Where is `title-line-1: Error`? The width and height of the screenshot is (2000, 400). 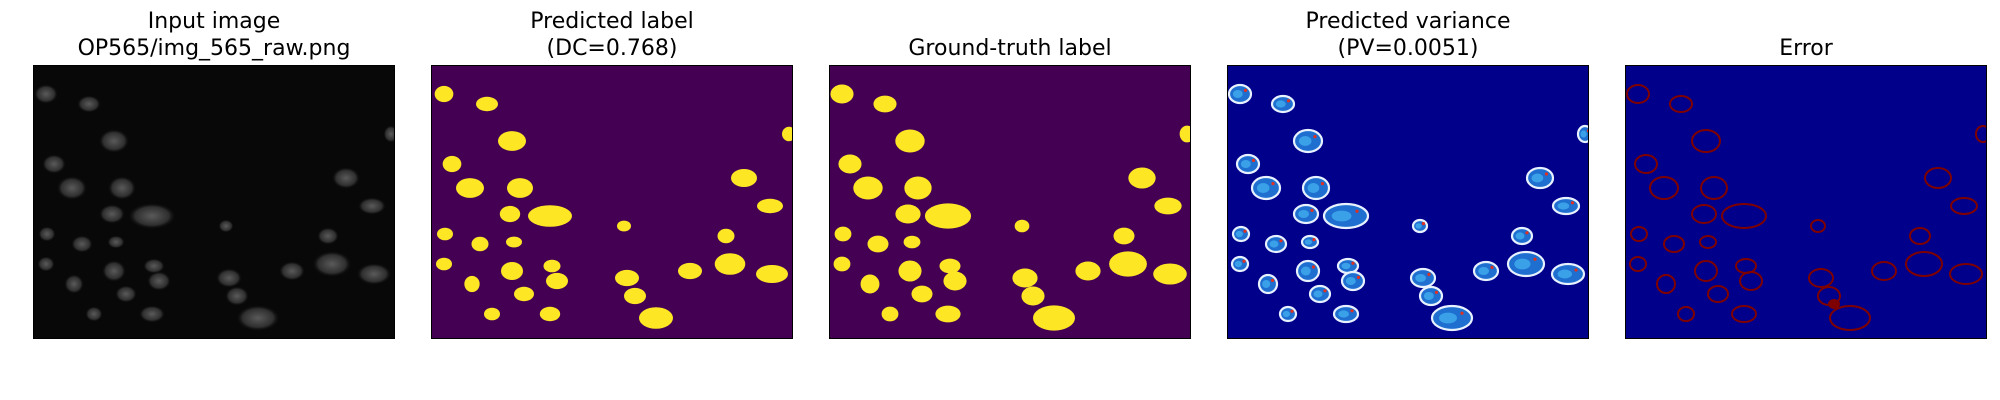
title-line-1: Error is located at coordinates (1806, 48).